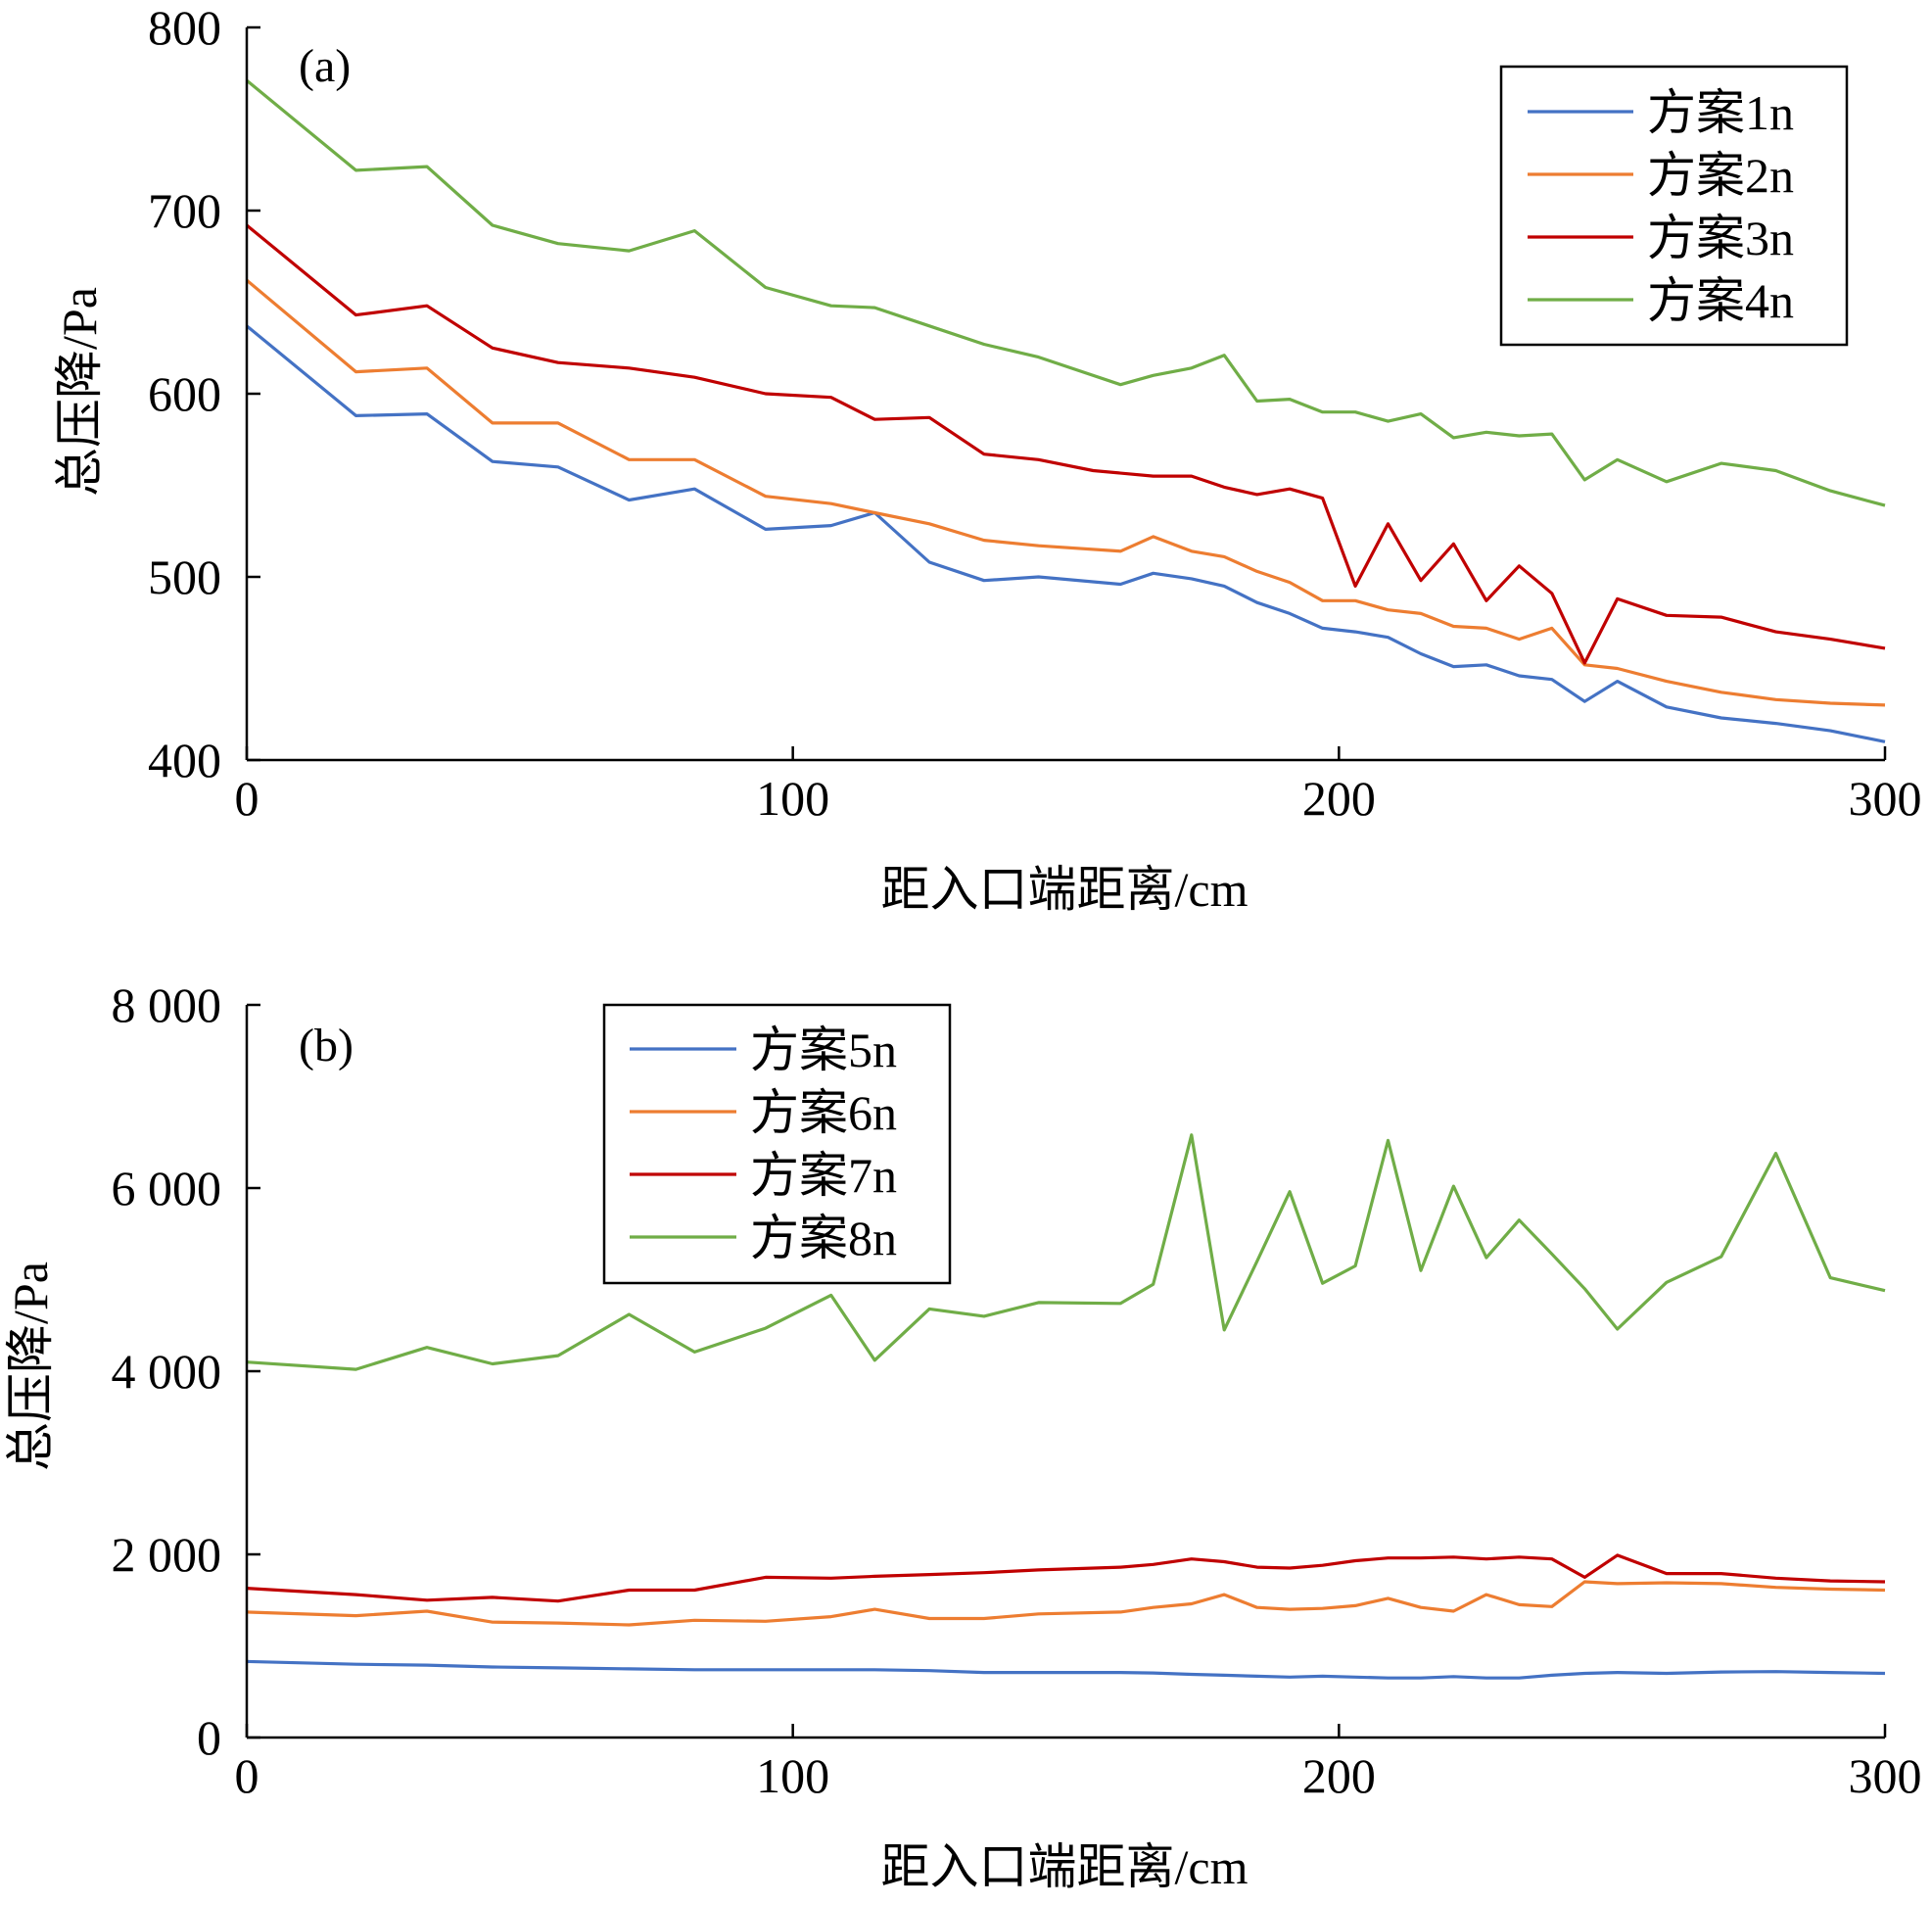 The width and height of the screenshot is (1932, 1905). Describe the element at coordinates (824, 1050) in the screenshot. I see `legend-label: 方案5n` at that location.